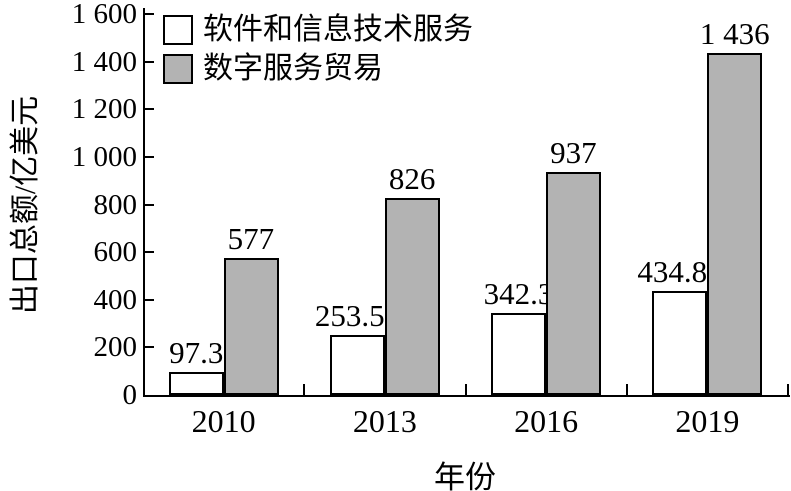 The height and width of the screenshot is (491, 791). What do you see at coordinates (412, 179) in the screenshot?
I see `bar-value-label: 826` at bounding box center [412, 179].